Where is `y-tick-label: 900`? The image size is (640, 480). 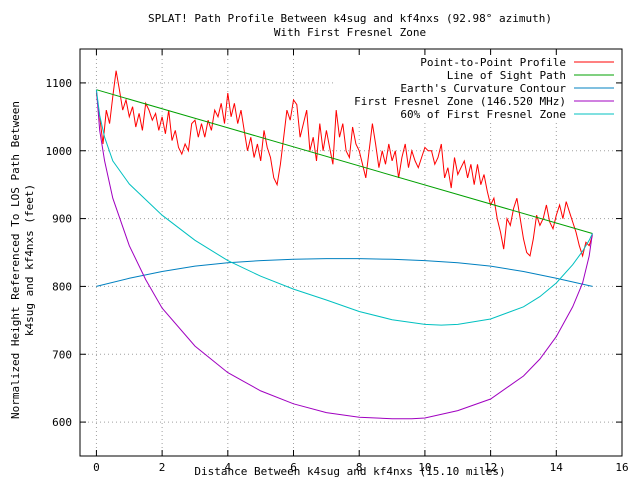
y-tick-label: 900 is located at coordinates (62, 219).